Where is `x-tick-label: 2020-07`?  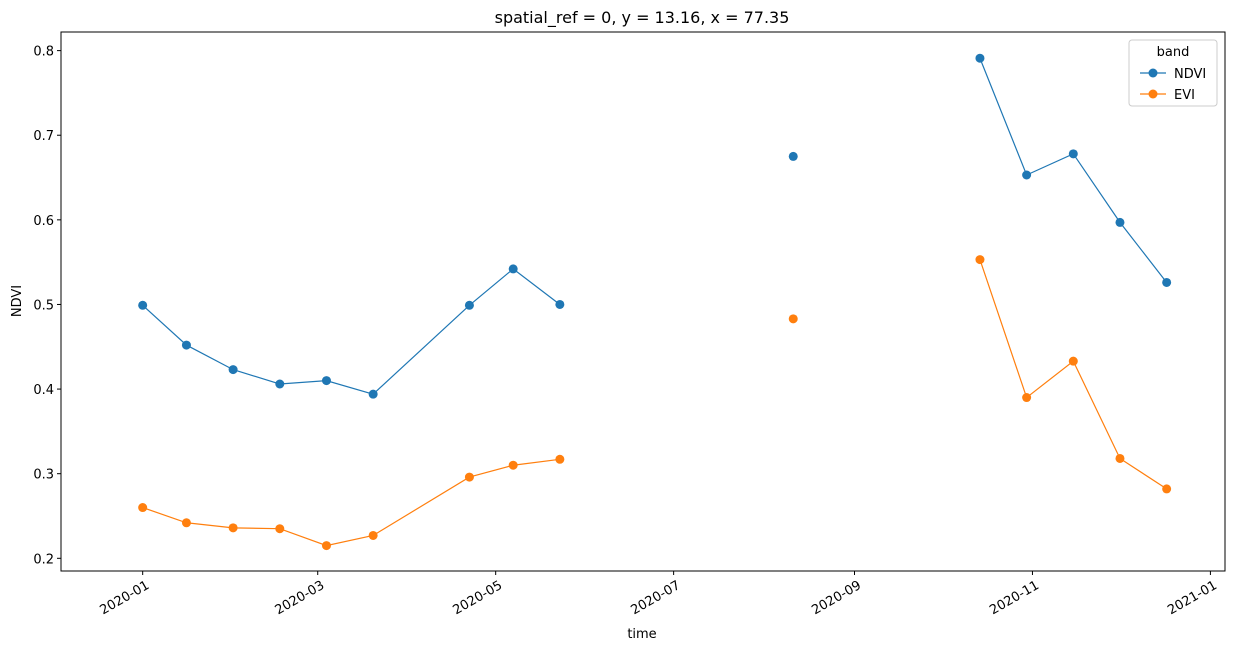
x-tick-label: 2020-07 is located at coordinates (655, 598).